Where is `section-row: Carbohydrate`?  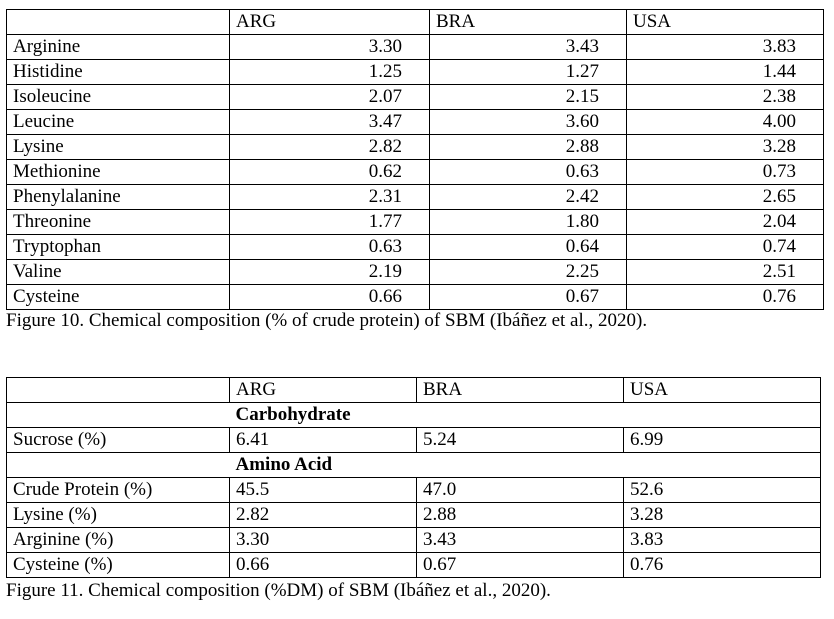
section-row: Carbohydrate is located at coordinates (413, 415).